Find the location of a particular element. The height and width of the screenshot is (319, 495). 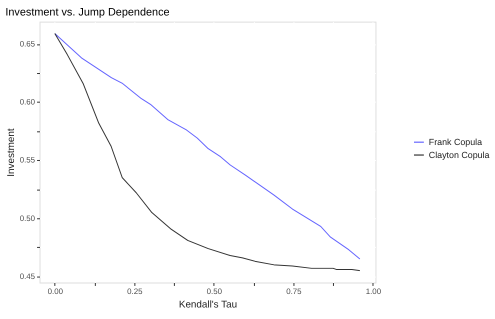

x-axis-title: Kendall's Tau is located at coordinates (208, 305).